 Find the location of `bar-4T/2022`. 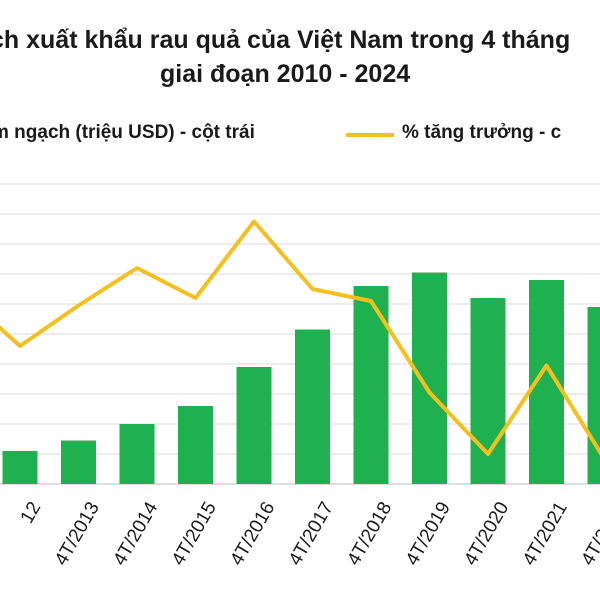

bar-4T/2022 is located at coordinates (593, 395).